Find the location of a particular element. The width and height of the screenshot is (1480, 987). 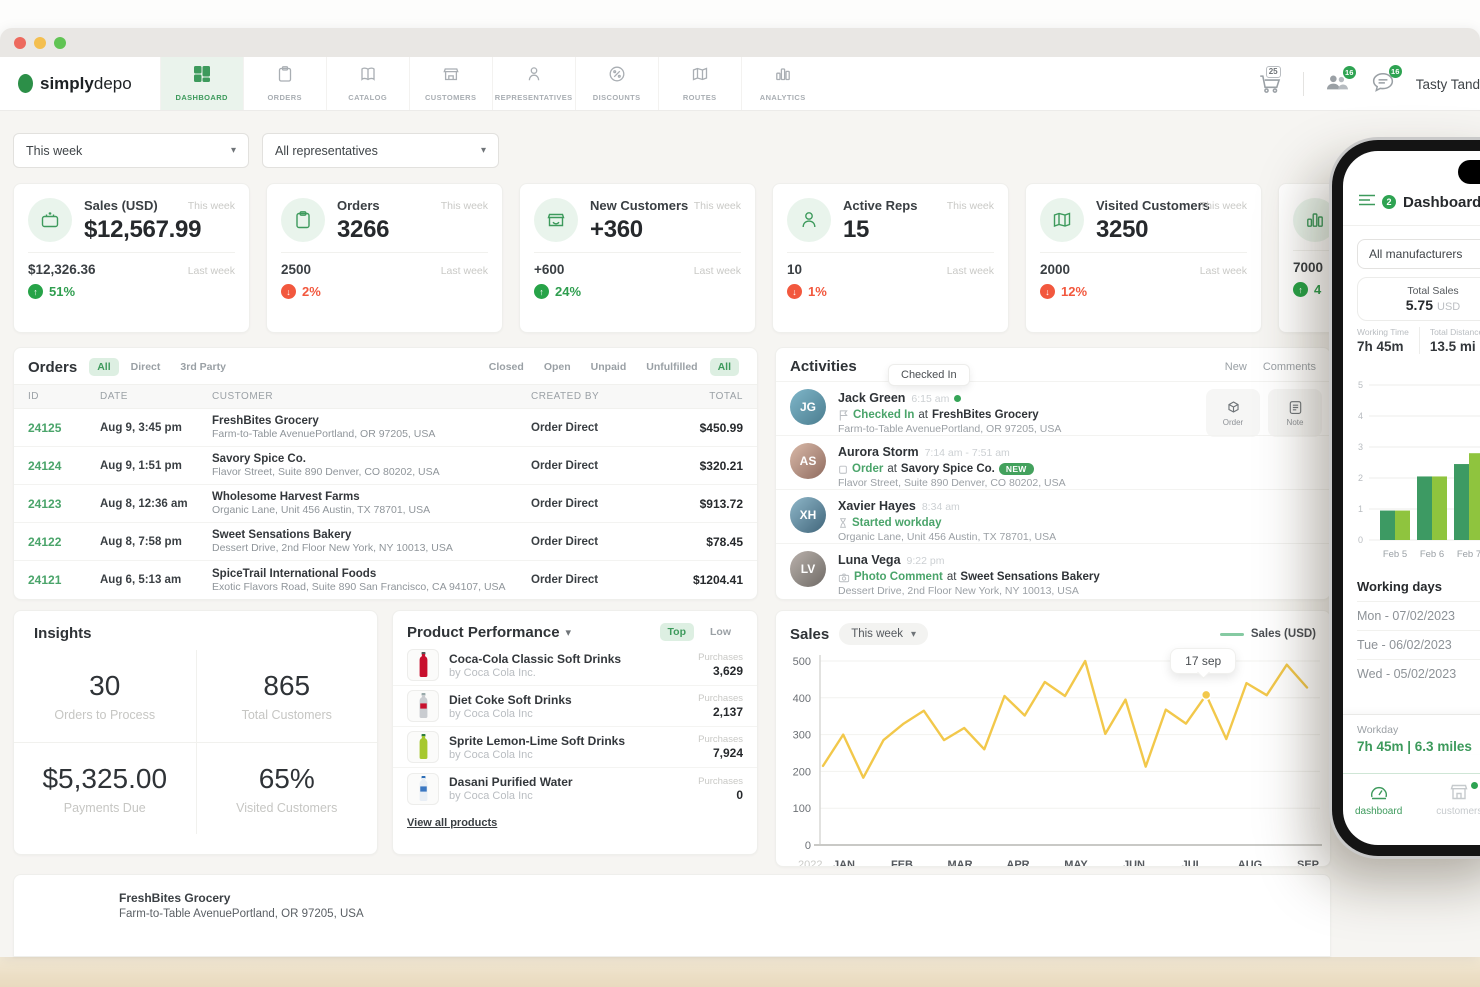

brand-logo: simply depo is located at coordinates (80, 83).